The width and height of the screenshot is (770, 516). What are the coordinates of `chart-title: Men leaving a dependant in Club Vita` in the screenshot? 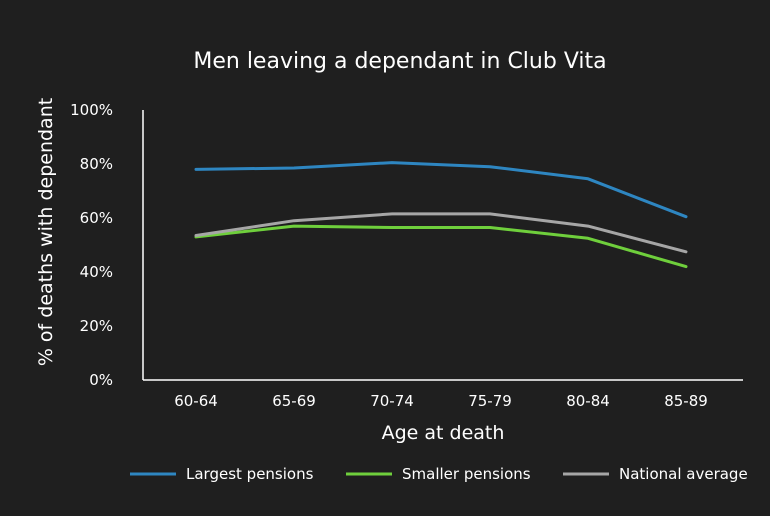 It's located at (399, 61).